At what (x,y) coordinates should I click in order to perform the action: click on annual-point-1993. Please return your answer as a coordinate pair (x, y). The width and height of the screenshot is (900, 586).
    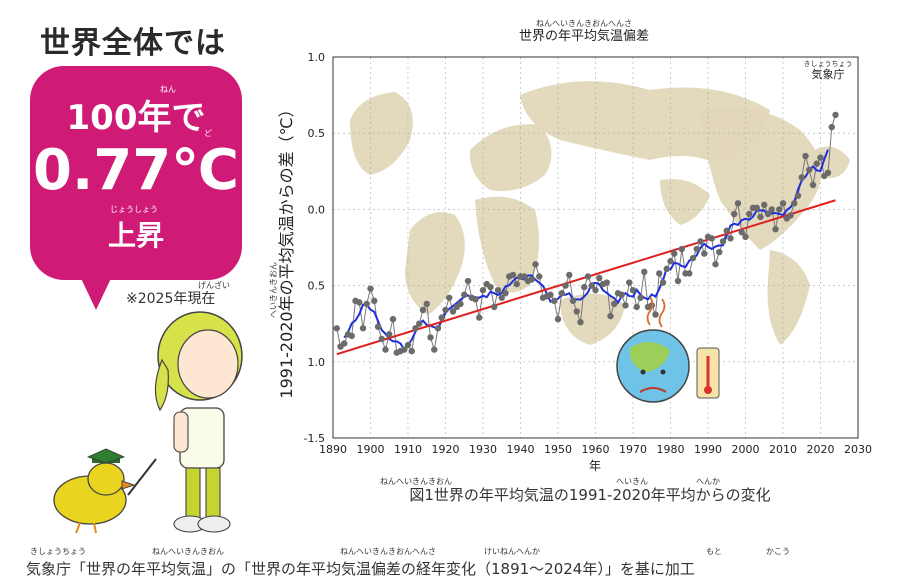
    Looking at the image, I should click on (719, 252).